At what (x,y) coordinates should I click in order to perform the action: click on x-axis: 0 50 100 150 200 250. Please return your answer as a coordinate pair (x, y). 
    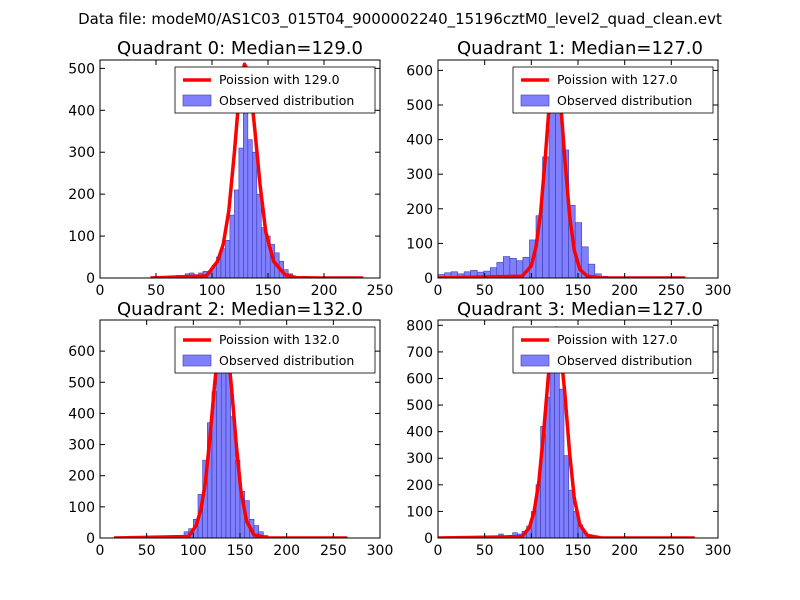
    Looking at the image, I should click on (245, 179).